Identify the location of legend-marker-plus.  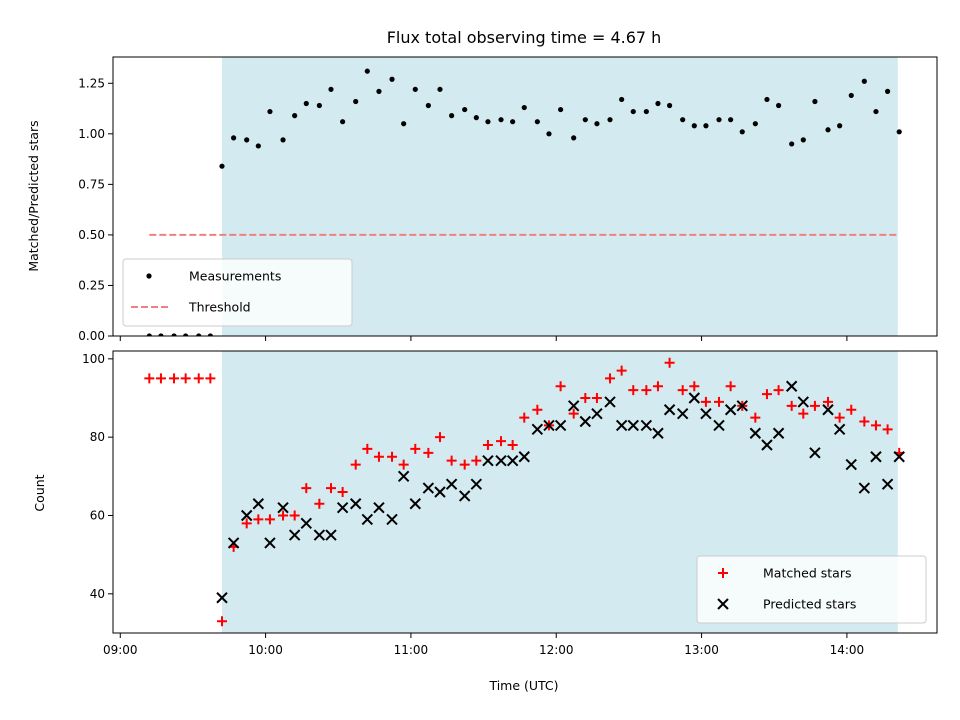
(723, 573).